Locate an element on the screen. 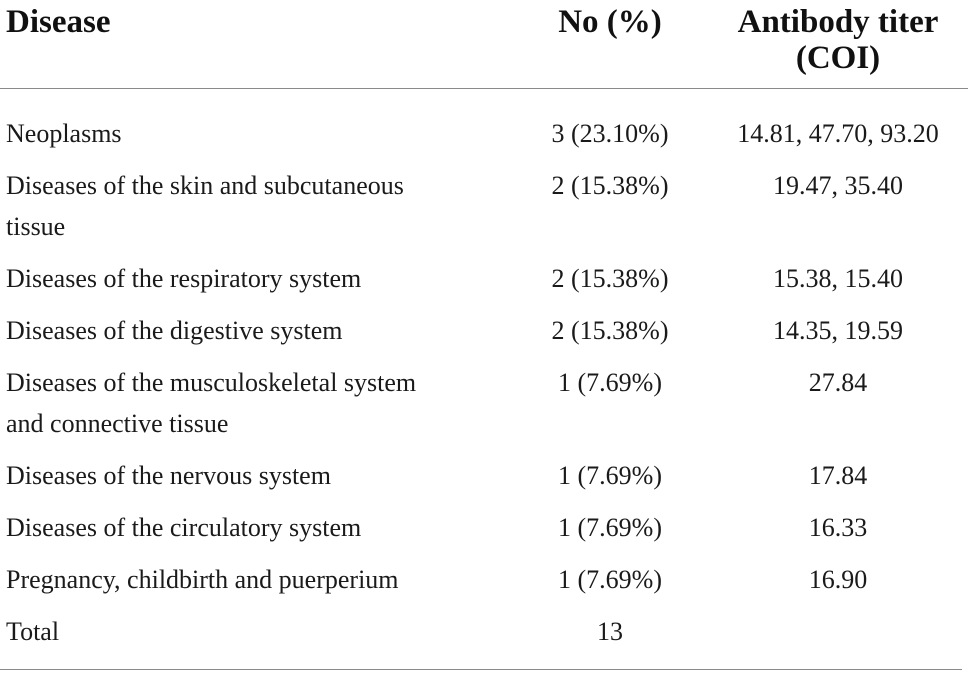  cell-disease: Diseases of the digestive system is located at coordinates (256, 330).